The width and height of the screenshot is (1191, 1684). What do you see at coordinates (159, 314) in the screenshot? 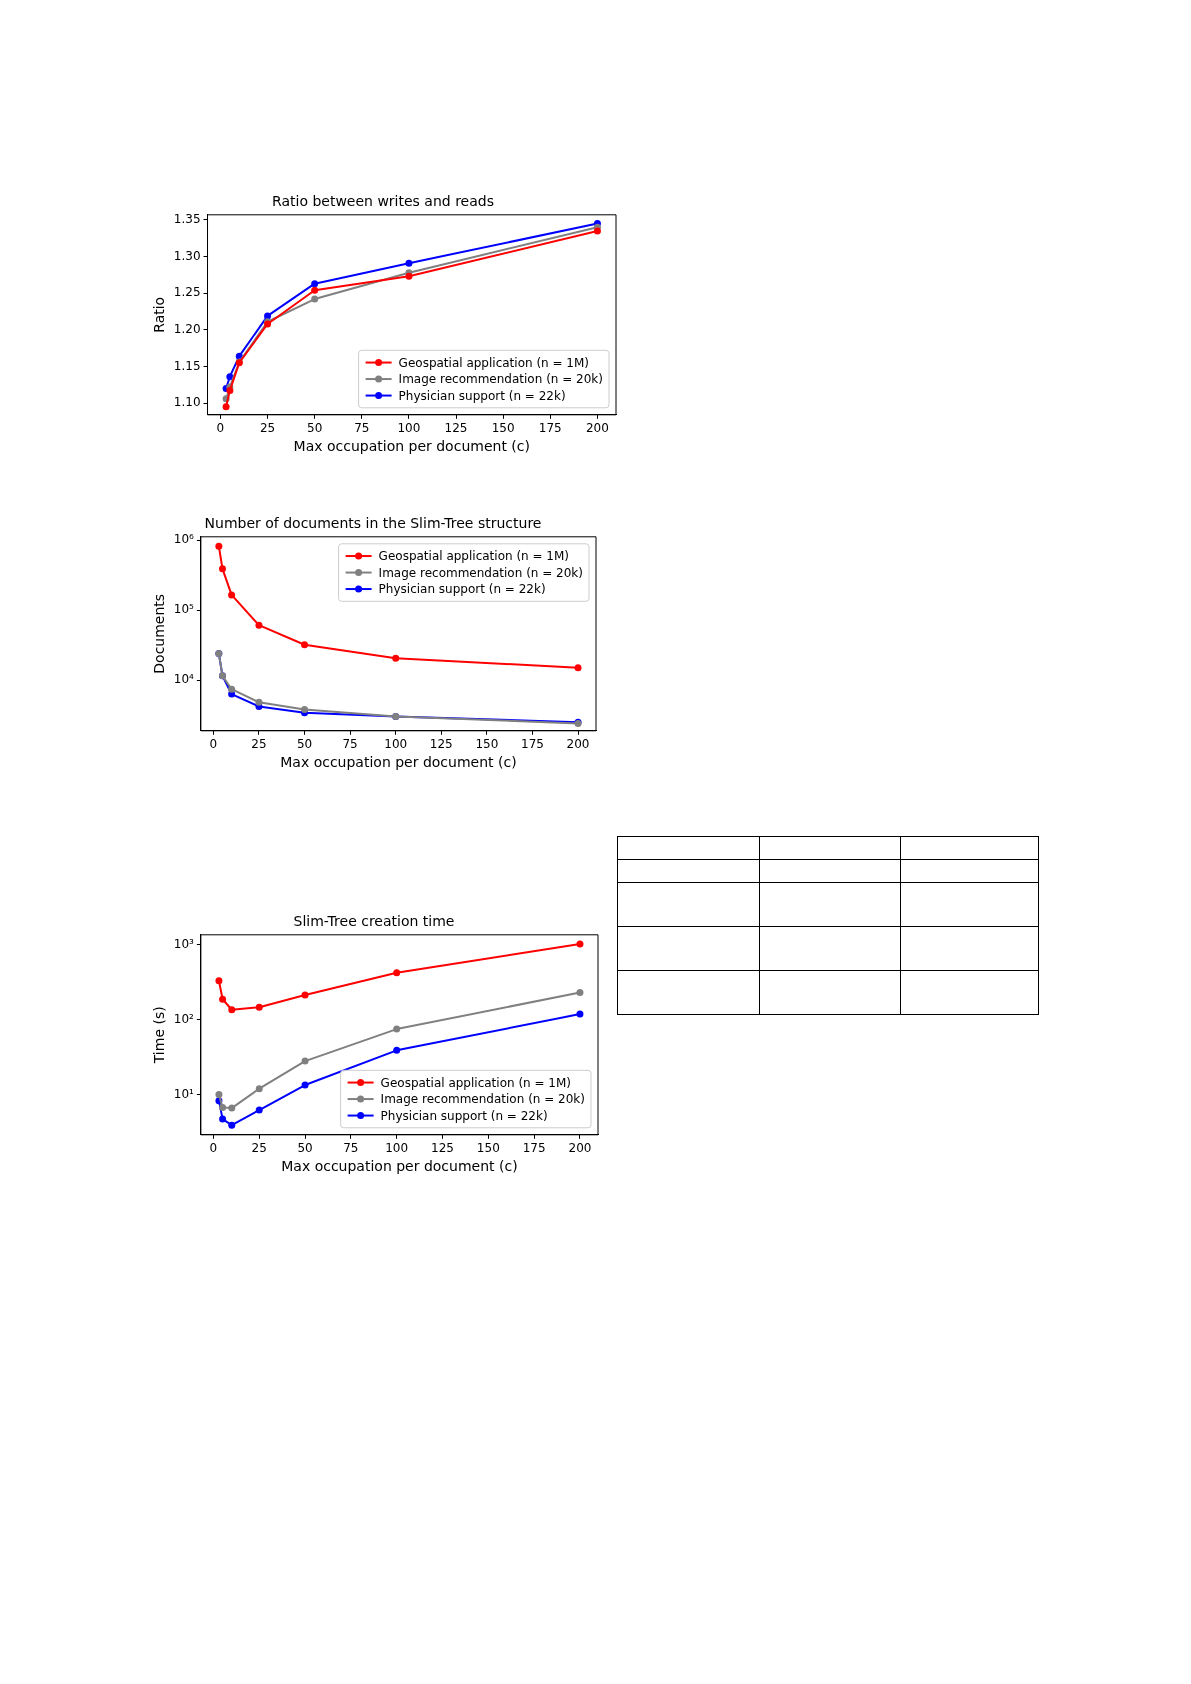
I see `y-axis-title: Ratio` at bounding box center [159, 314].